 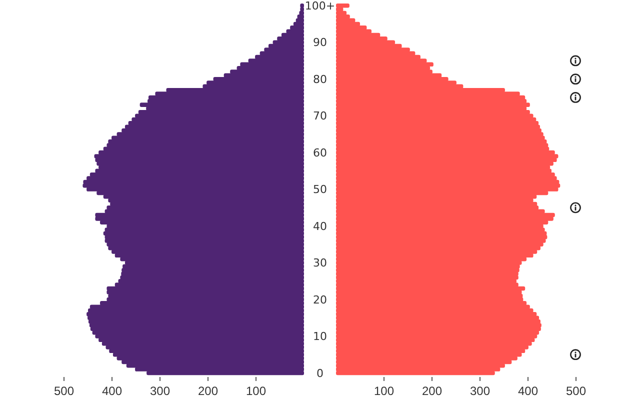 I want to click on y-tick-label: 90, so click(x=320, y=43).